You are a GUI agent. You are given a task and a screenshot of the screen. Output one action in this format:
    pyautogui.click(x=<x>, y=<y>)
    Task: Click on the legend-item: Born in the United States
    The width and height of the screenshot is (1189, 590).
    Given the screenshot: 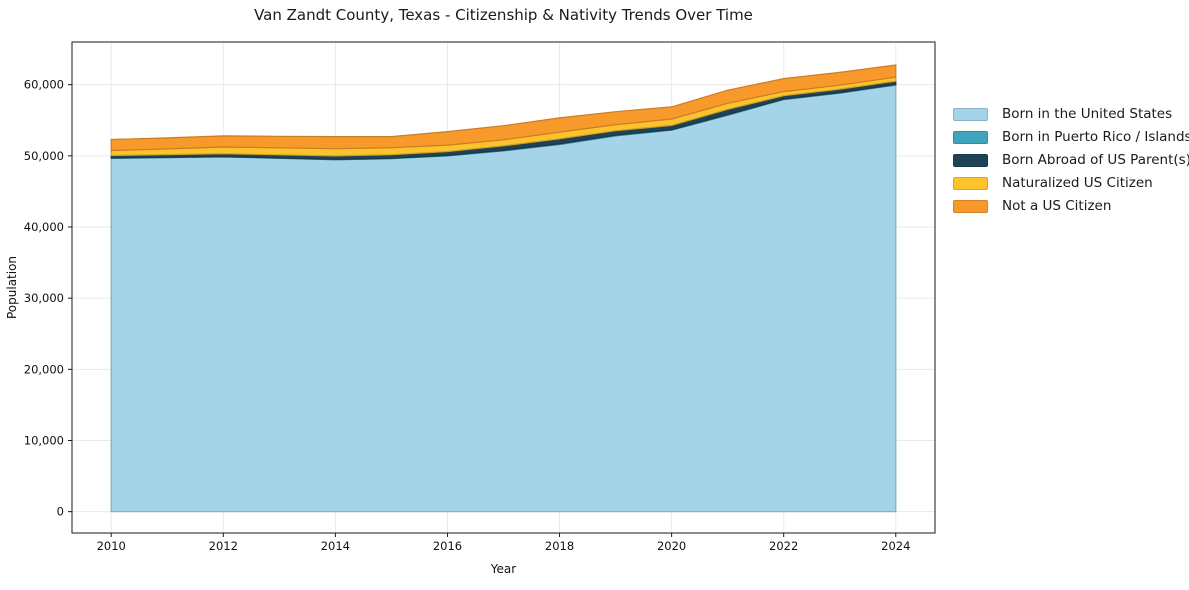 What is the action you would take?
    pyautogui.click(x=1071, y=114)
    